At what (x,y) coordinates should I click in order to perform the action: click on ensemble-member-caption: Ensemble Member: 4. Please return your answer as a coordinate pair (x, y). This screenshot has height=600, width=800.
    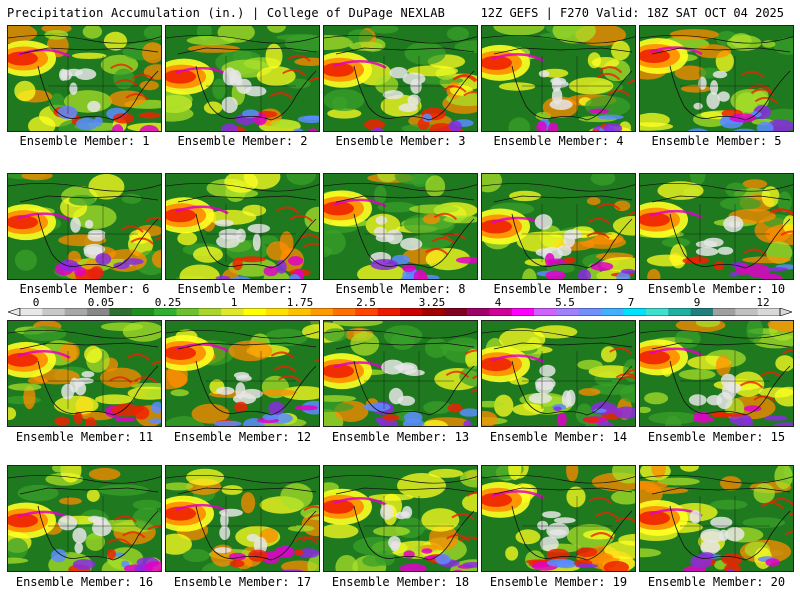
    Looking at the image, I should click on (558, 141).